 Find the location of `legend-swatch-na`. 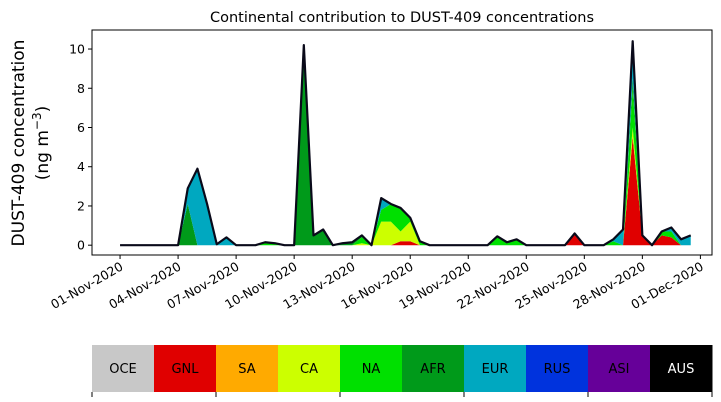

legend-swatch-na is located at coordinates (371, 368).